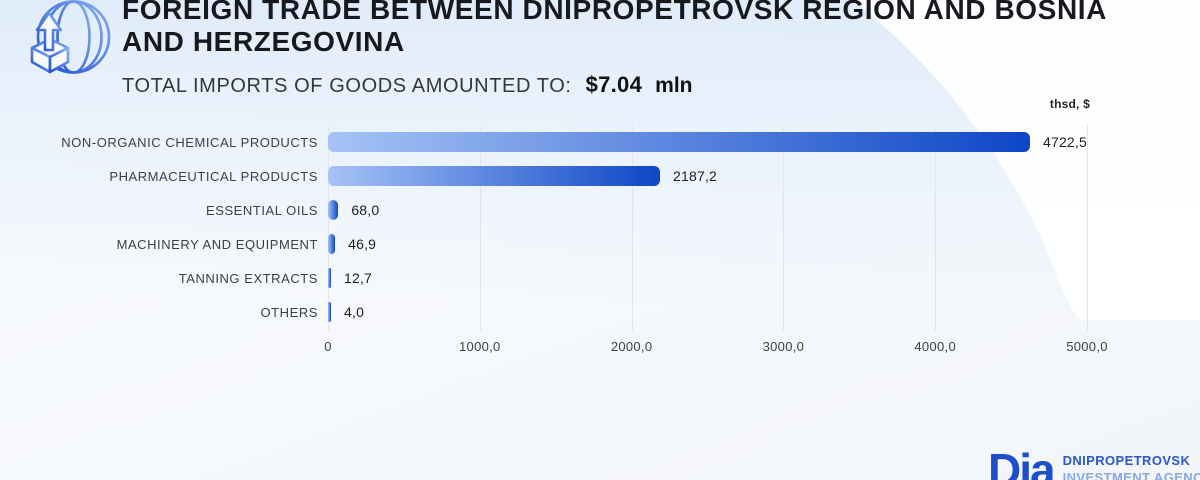 Image resolution: width=1200 pixels, height=480 pixels. I want to click on bar-row: PHARMACEUTICAL PRODUCTS 2187,2, so click(598, 176).